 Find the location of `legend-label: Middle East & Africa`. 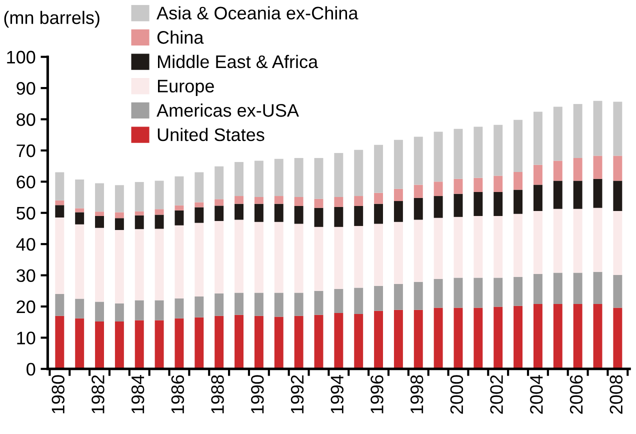

legend-label: Middle East & Africa is located at coordinates (238, 61).